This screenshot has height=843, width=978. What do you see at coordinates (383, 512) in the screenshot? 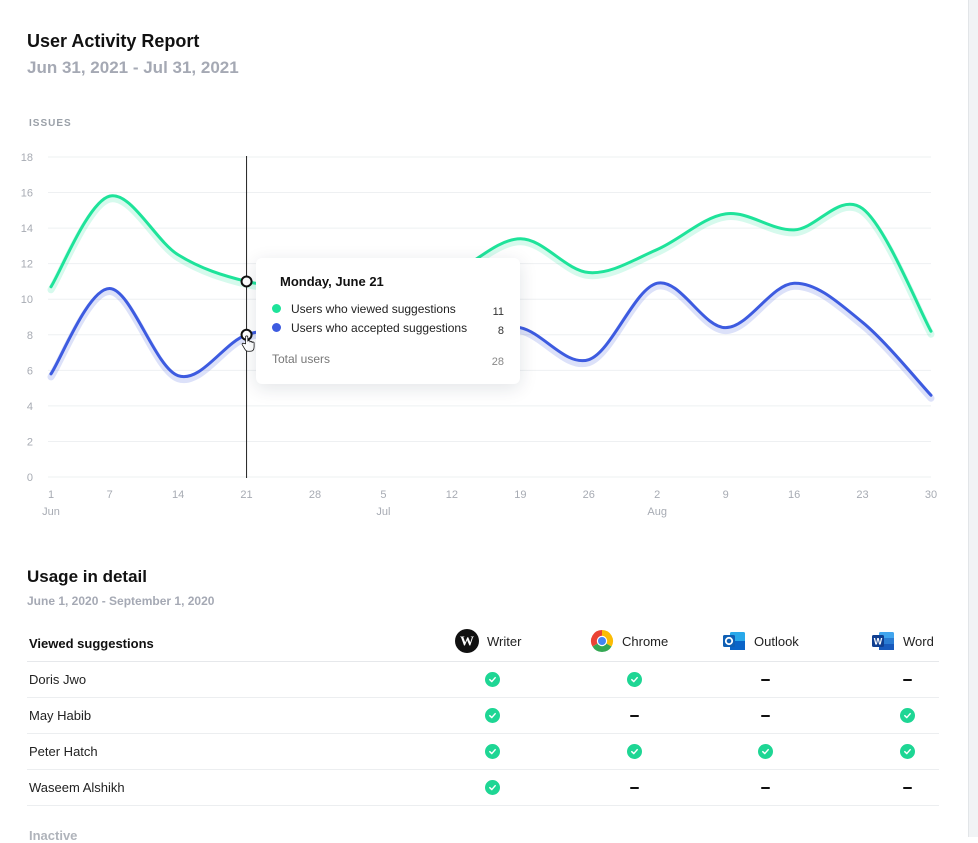
I see `x-month-label: Jul` at bounding box center [383, 512].